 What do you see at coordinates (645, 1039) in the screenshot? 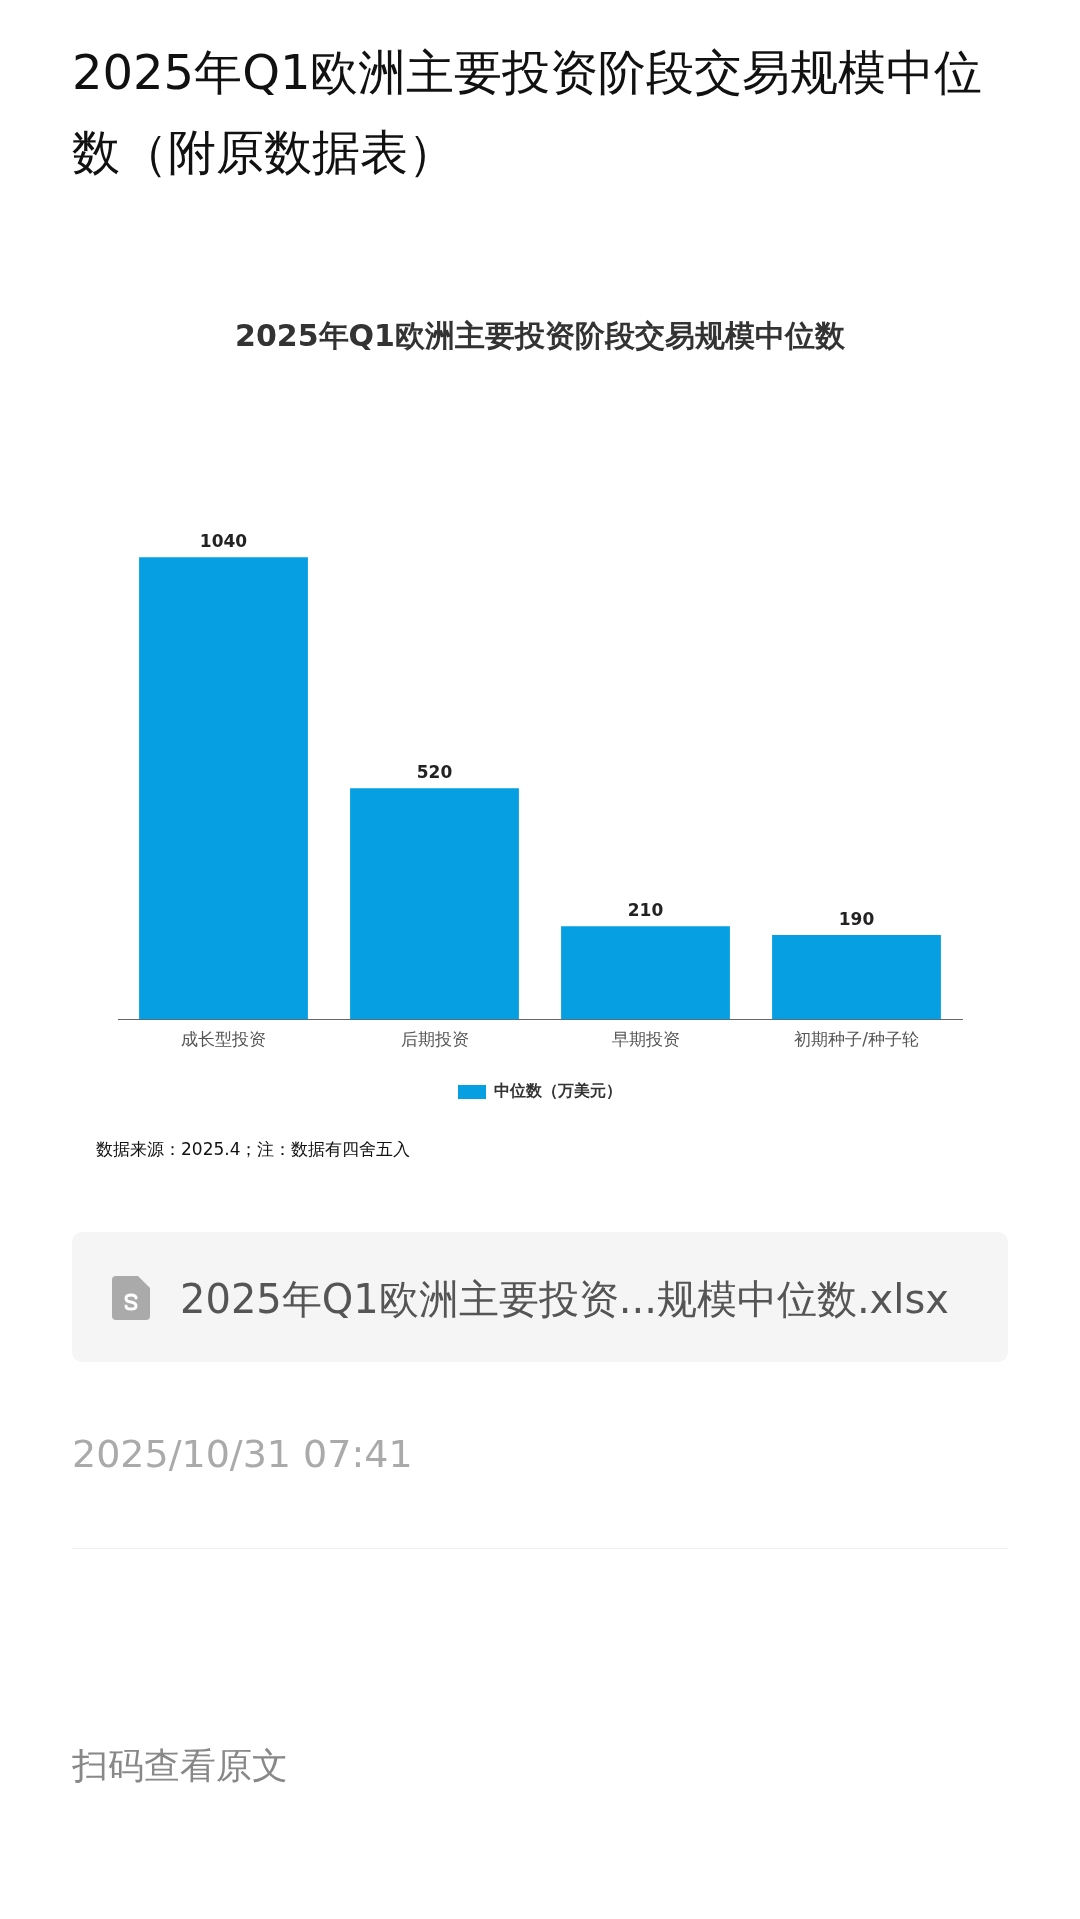
I see `x-tick-label: 早期投资` at bounding box center [645, 1039].